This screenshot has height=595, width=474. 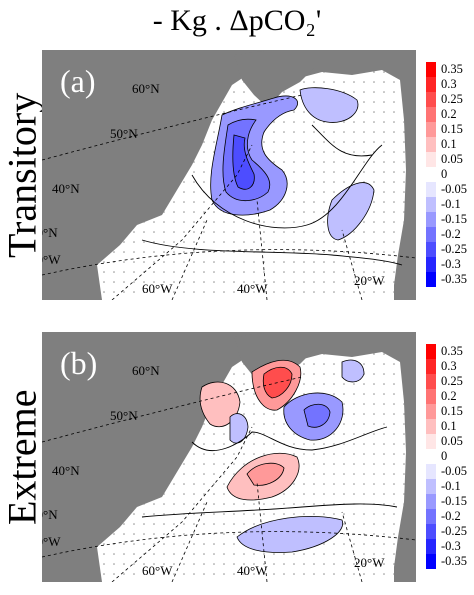 I want to click on colorbar-transitory, so click(x=431, y=174).